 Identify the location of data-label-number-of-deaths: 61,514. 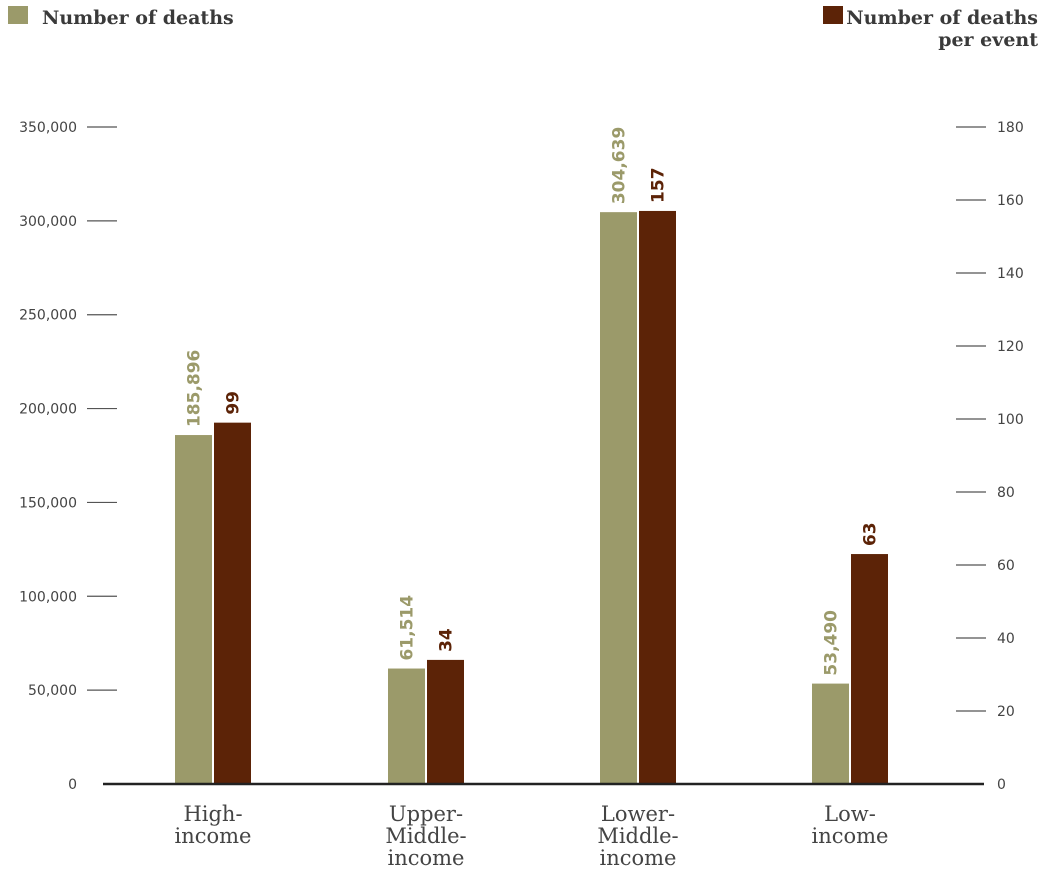
(408, 628).